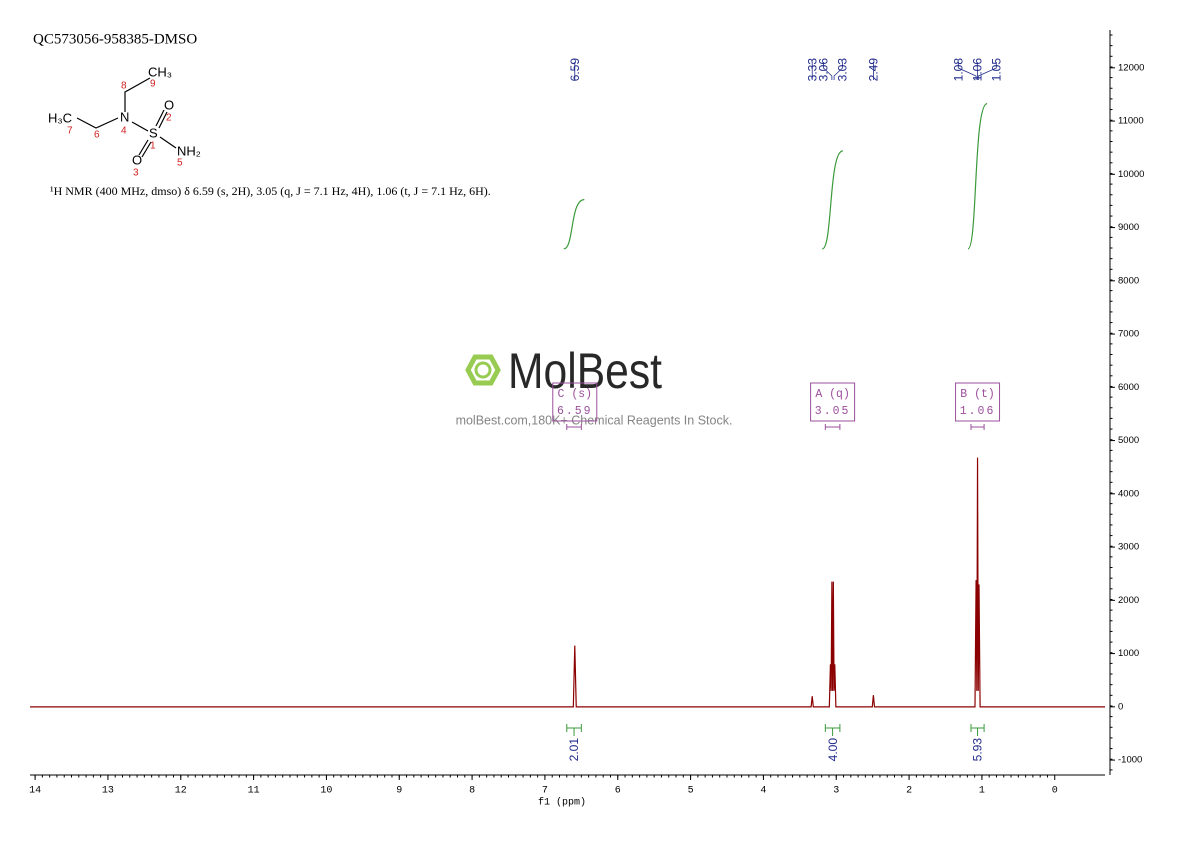 The width and height of the screenshot is (1190, 841). Describe the element at coordinates (1128, 493) in the screenshot. I see `y-tick-label: 4000` at that location.